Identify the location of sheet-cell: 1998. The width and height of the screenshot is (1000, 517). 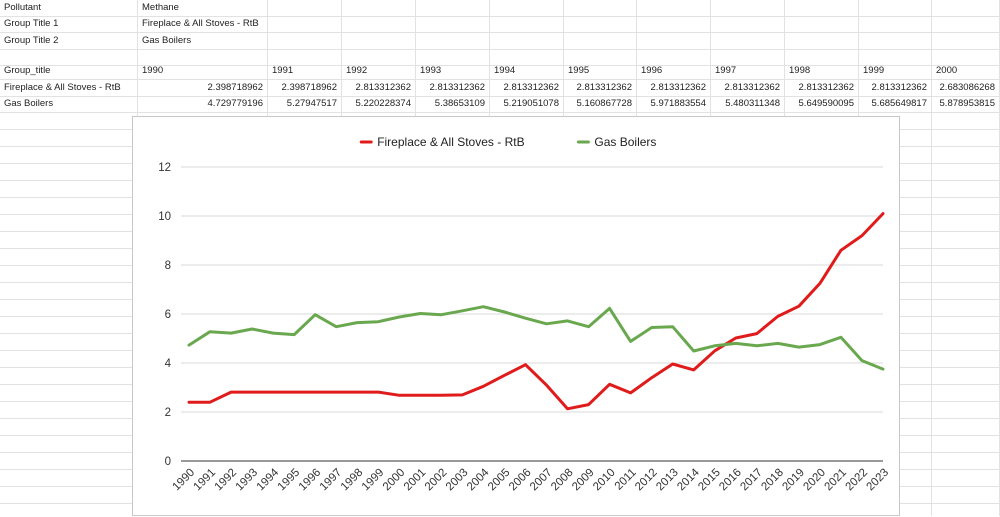
(822, 71).